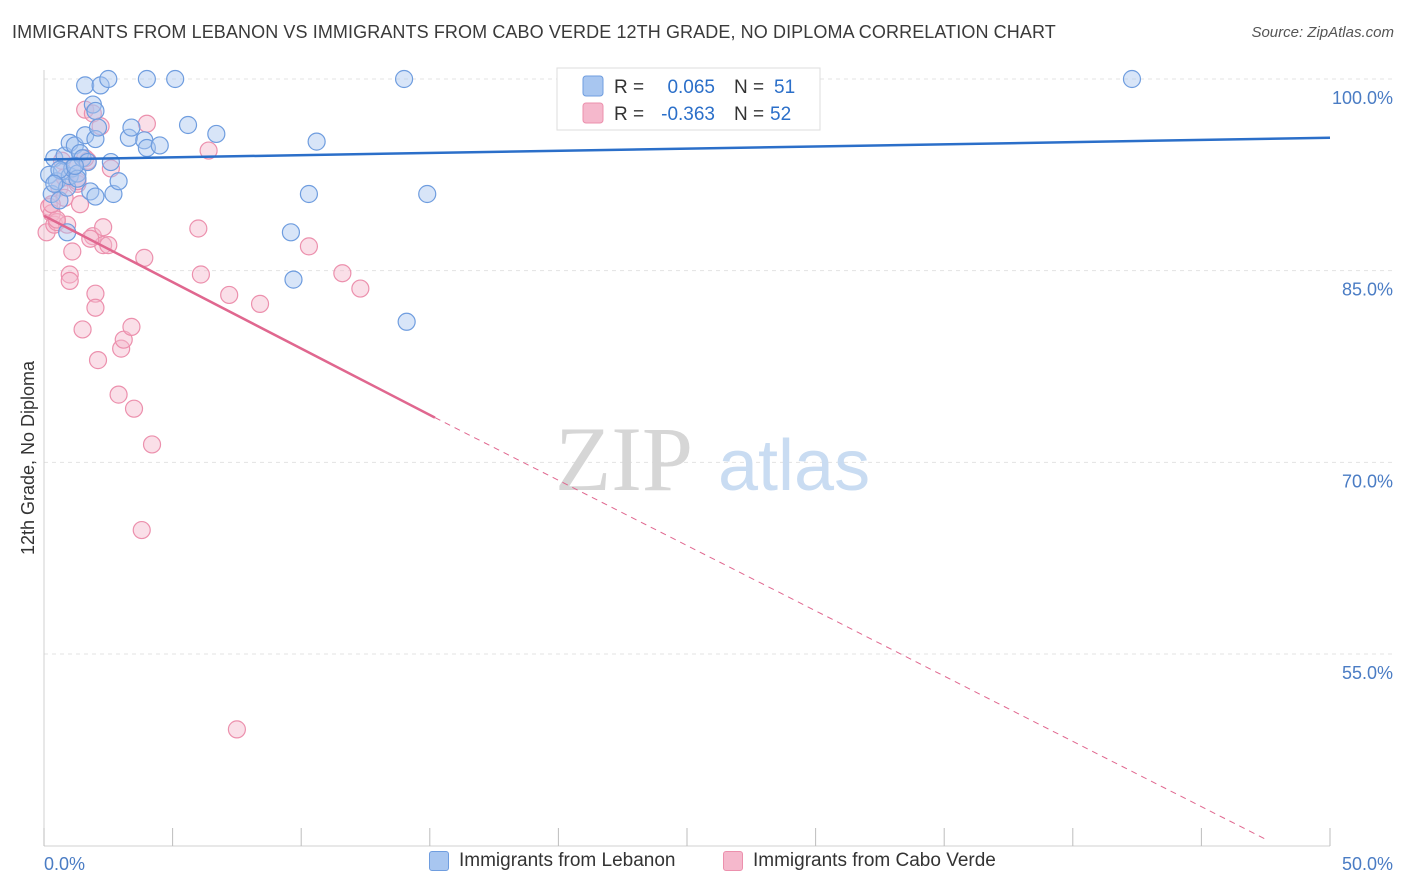 The image size is (1406, 892). What do you see at coordinates (874, 860) in the screenshot?
I see `bottom-legend-label-cabo-verde: Immigrants from Cabo Verde` at bounding box center [874, 860].